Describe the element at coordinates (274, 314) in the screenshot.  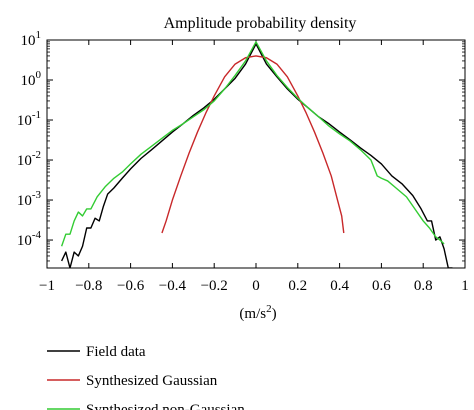
I see `x-axis-label-end: )` at that location.